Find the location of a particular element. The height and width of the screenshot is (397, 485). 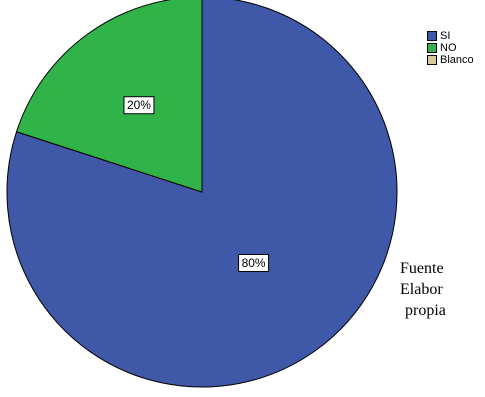

source-note: Fuente Elabor propia is located at coordinates (423, 289).